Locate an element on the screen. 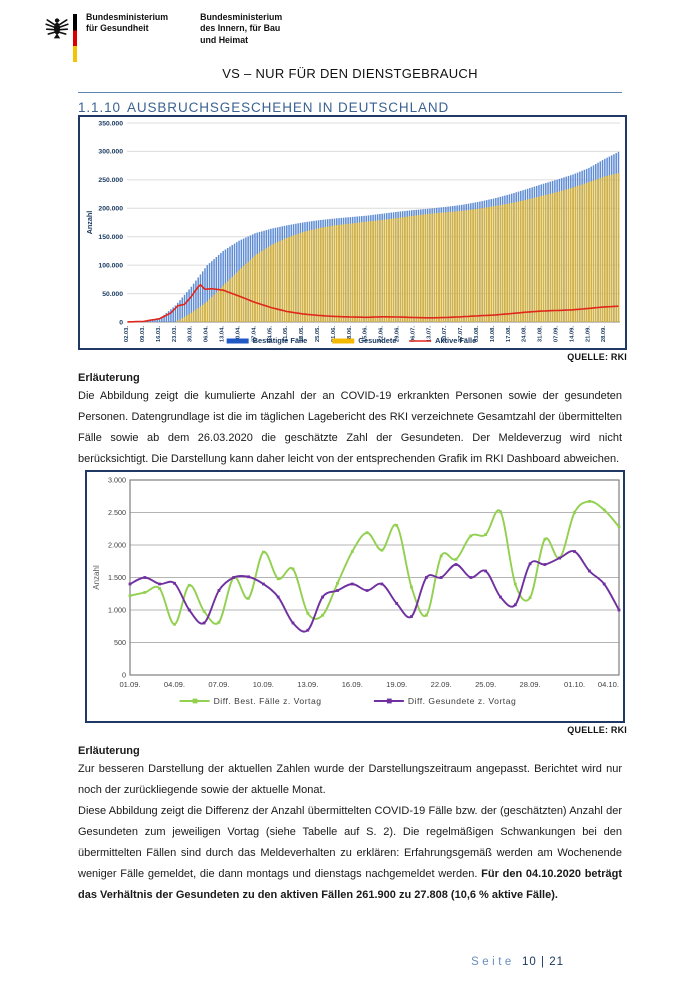  y-tick-label: 1.500 is located at coordinates (117, 577).